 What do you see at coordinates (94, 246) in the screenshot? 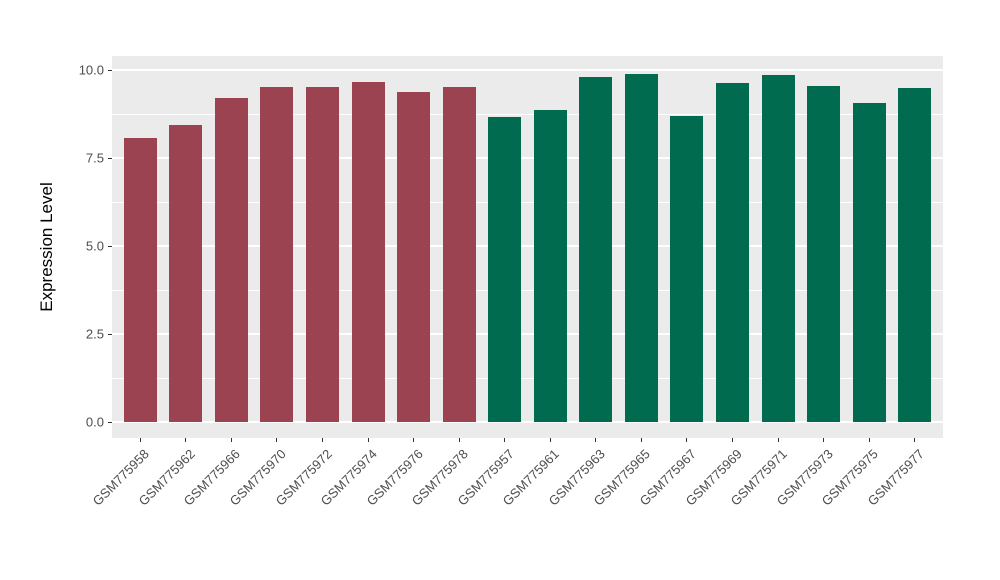
I see `y-tick-label: 5.0` at bounding box center [94, 246].